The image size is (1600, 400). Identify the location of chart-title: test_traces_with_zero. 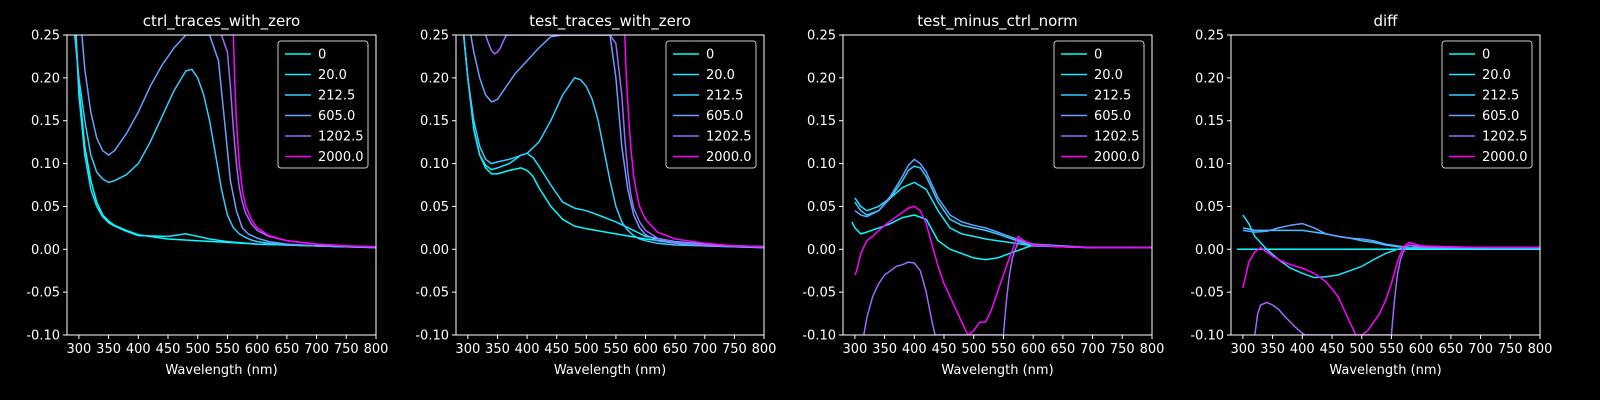
(610, 21).